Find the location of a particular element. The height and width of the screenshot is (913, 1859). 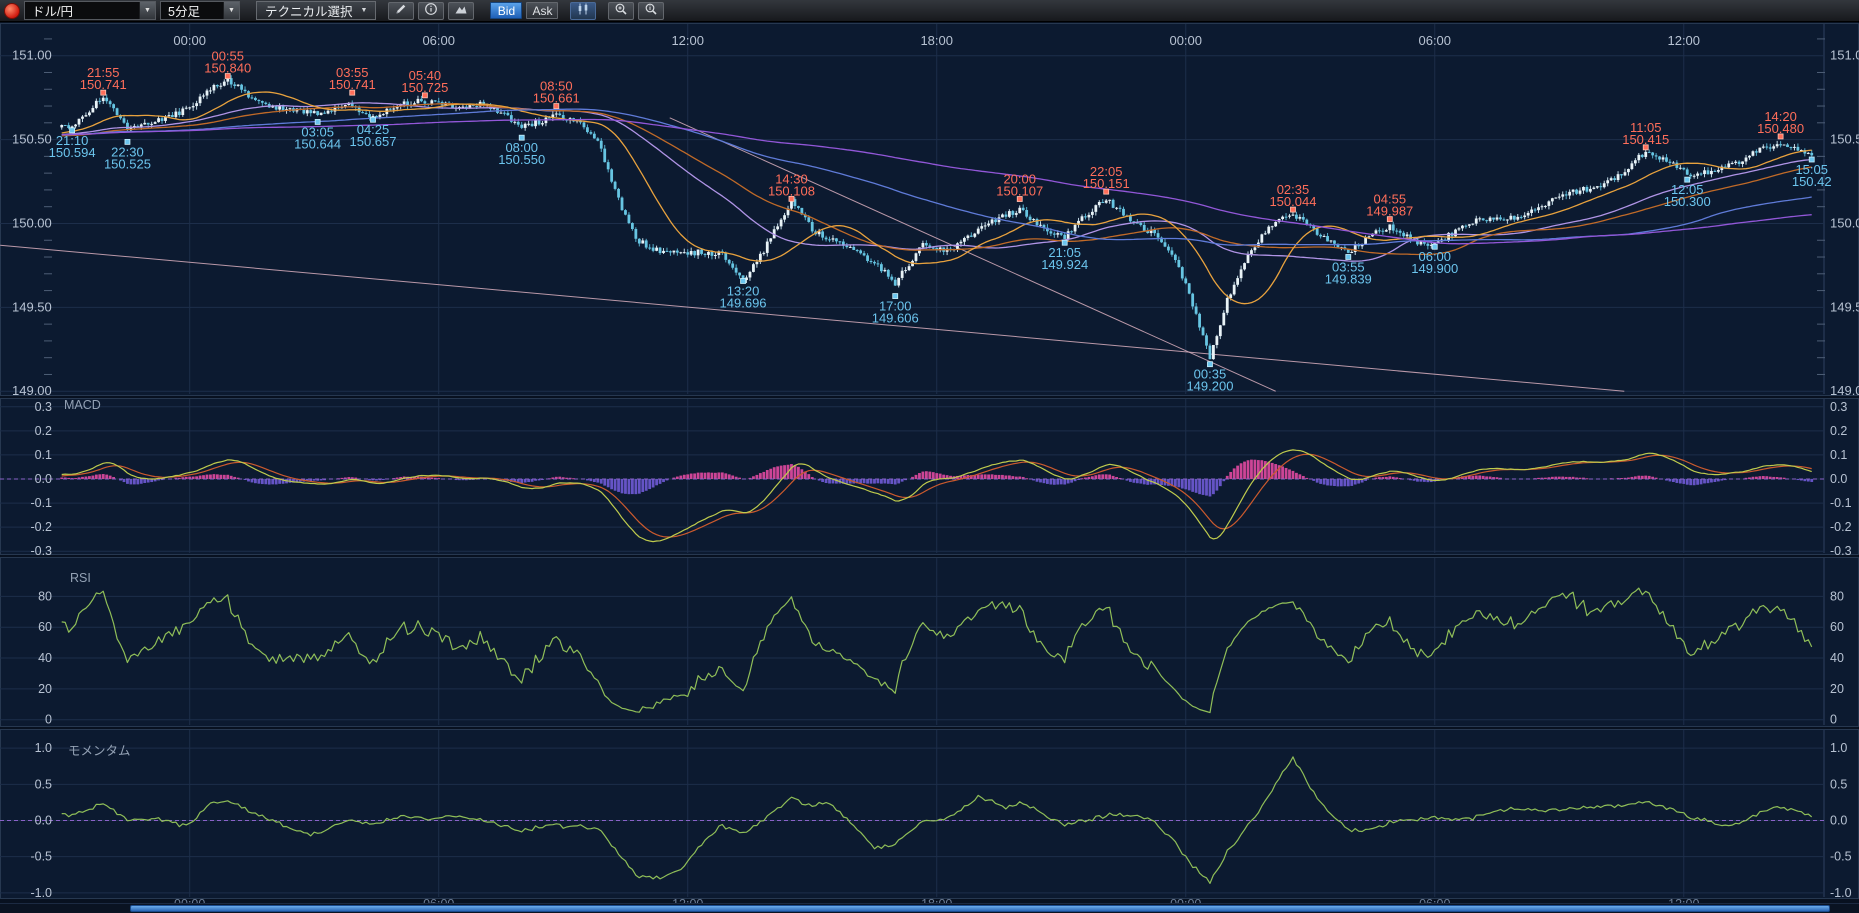

horizontal-scrollbar is located at coordinates (929, 908).